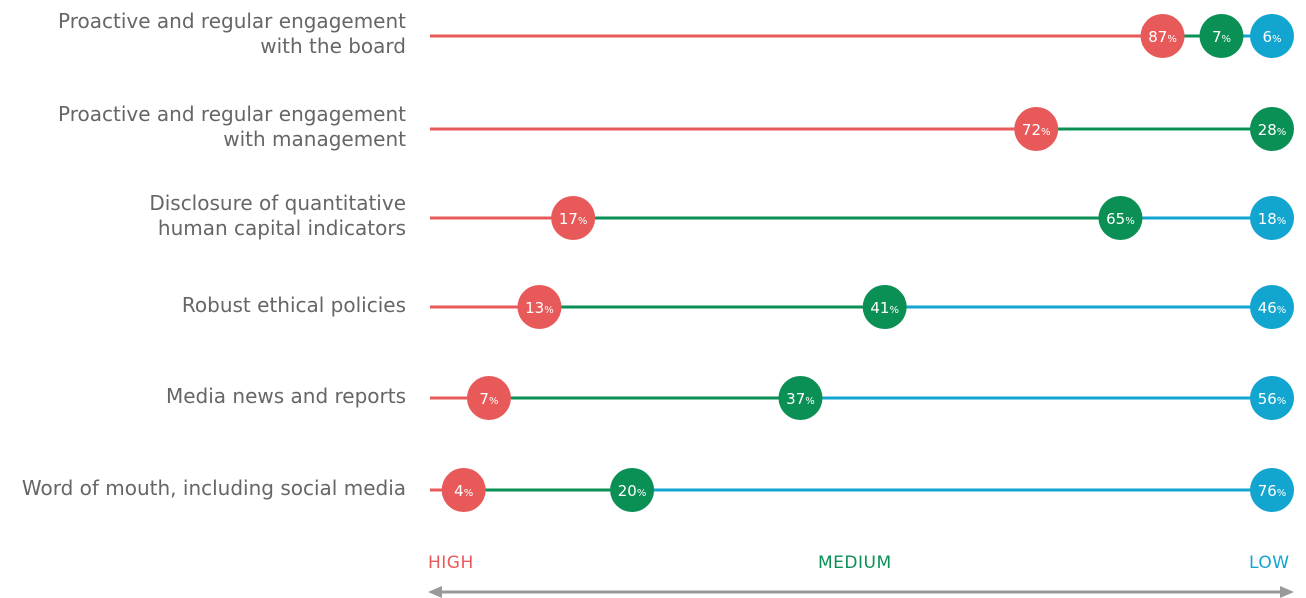 Image resolution: width=1306 pixels, height=598 pixels. Describe the element at coordinates (1269, 563) in the screenshot. I see `scale-label-low: LOW` at that location.